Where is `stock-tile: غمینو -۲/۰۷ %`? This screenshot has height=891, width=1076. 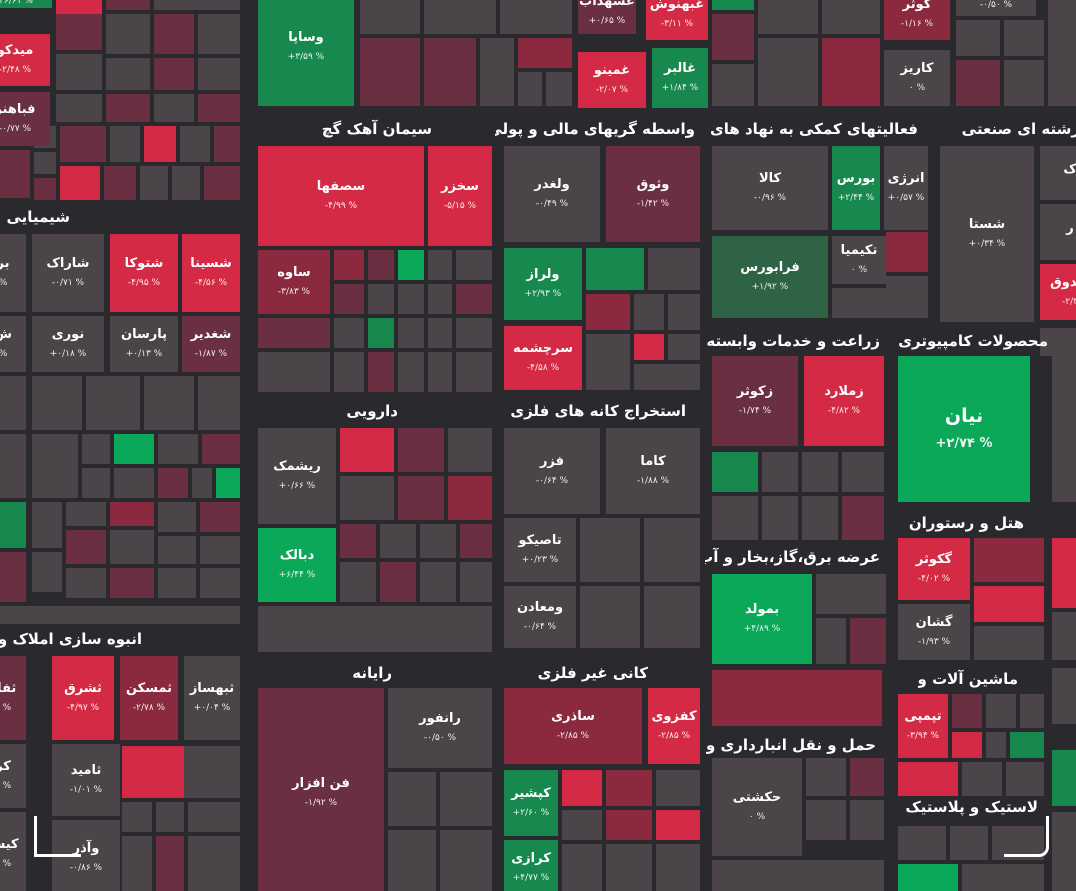 stock-tile: غمینو -۲/۰۷ % is located at coordinates (612, 80).